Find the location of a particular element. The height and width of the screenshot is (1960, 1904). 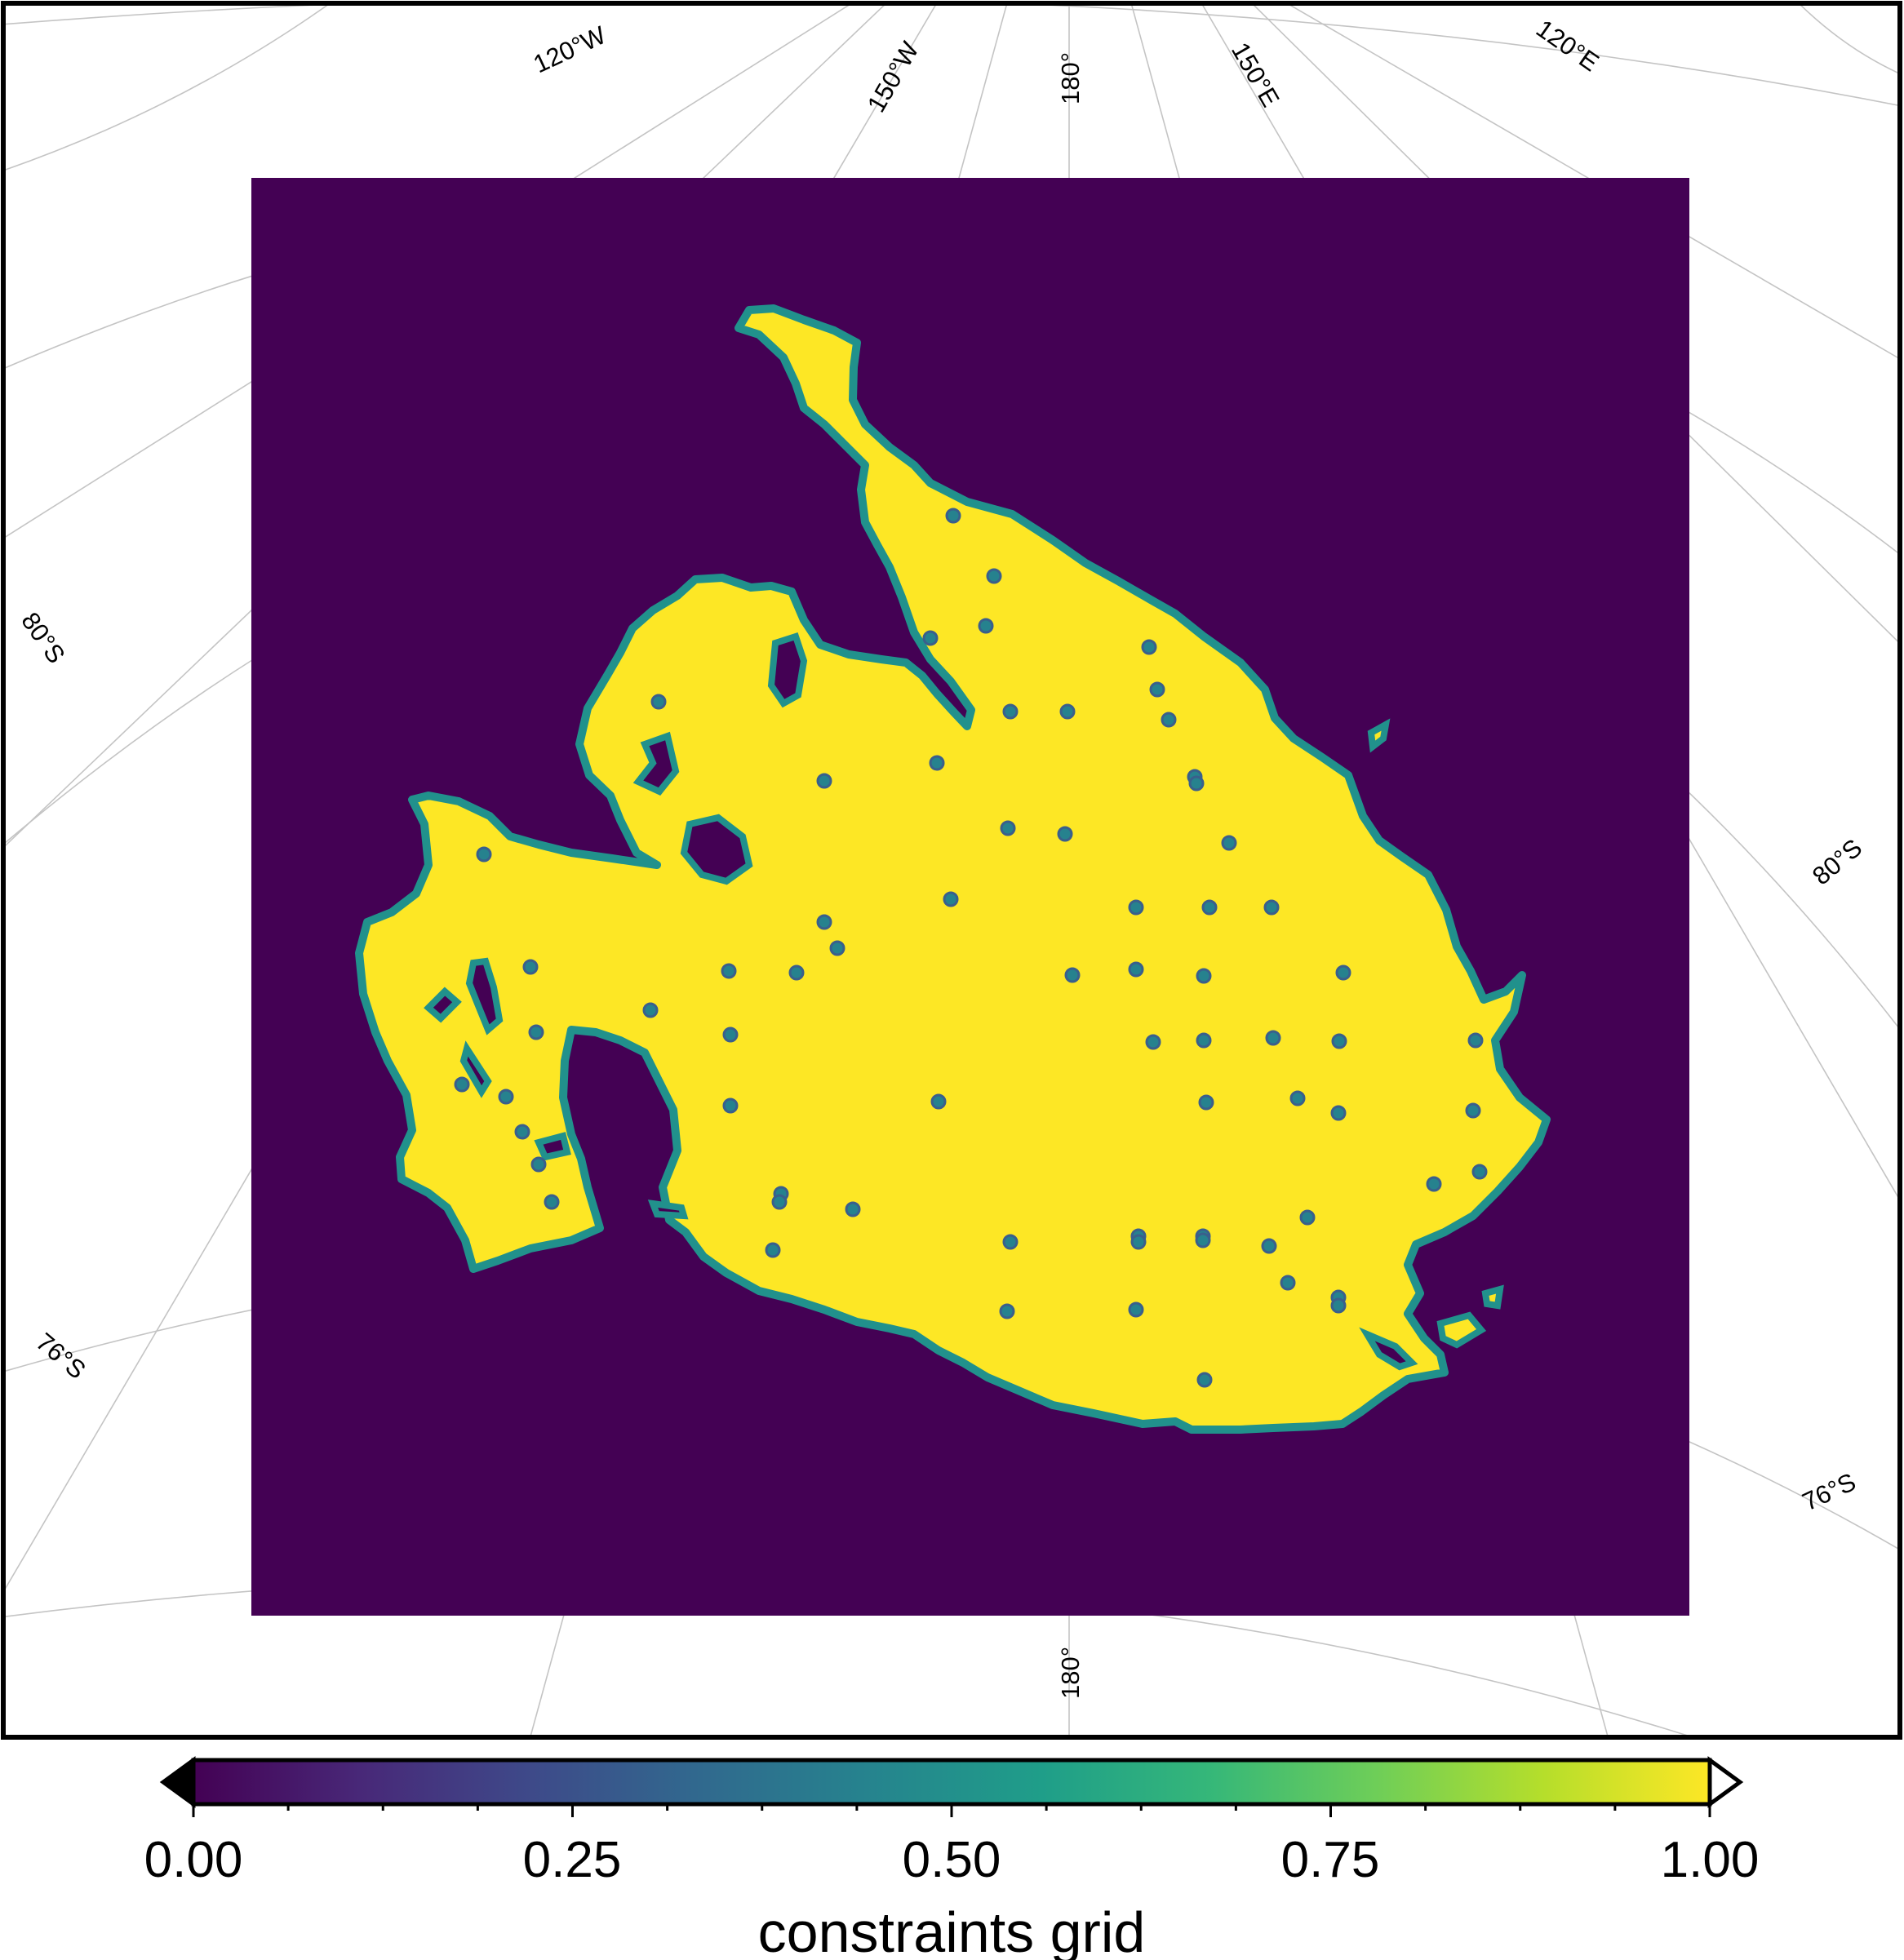

colorbar-tick-label: 0.50 is located at coordinates (952, 1860).